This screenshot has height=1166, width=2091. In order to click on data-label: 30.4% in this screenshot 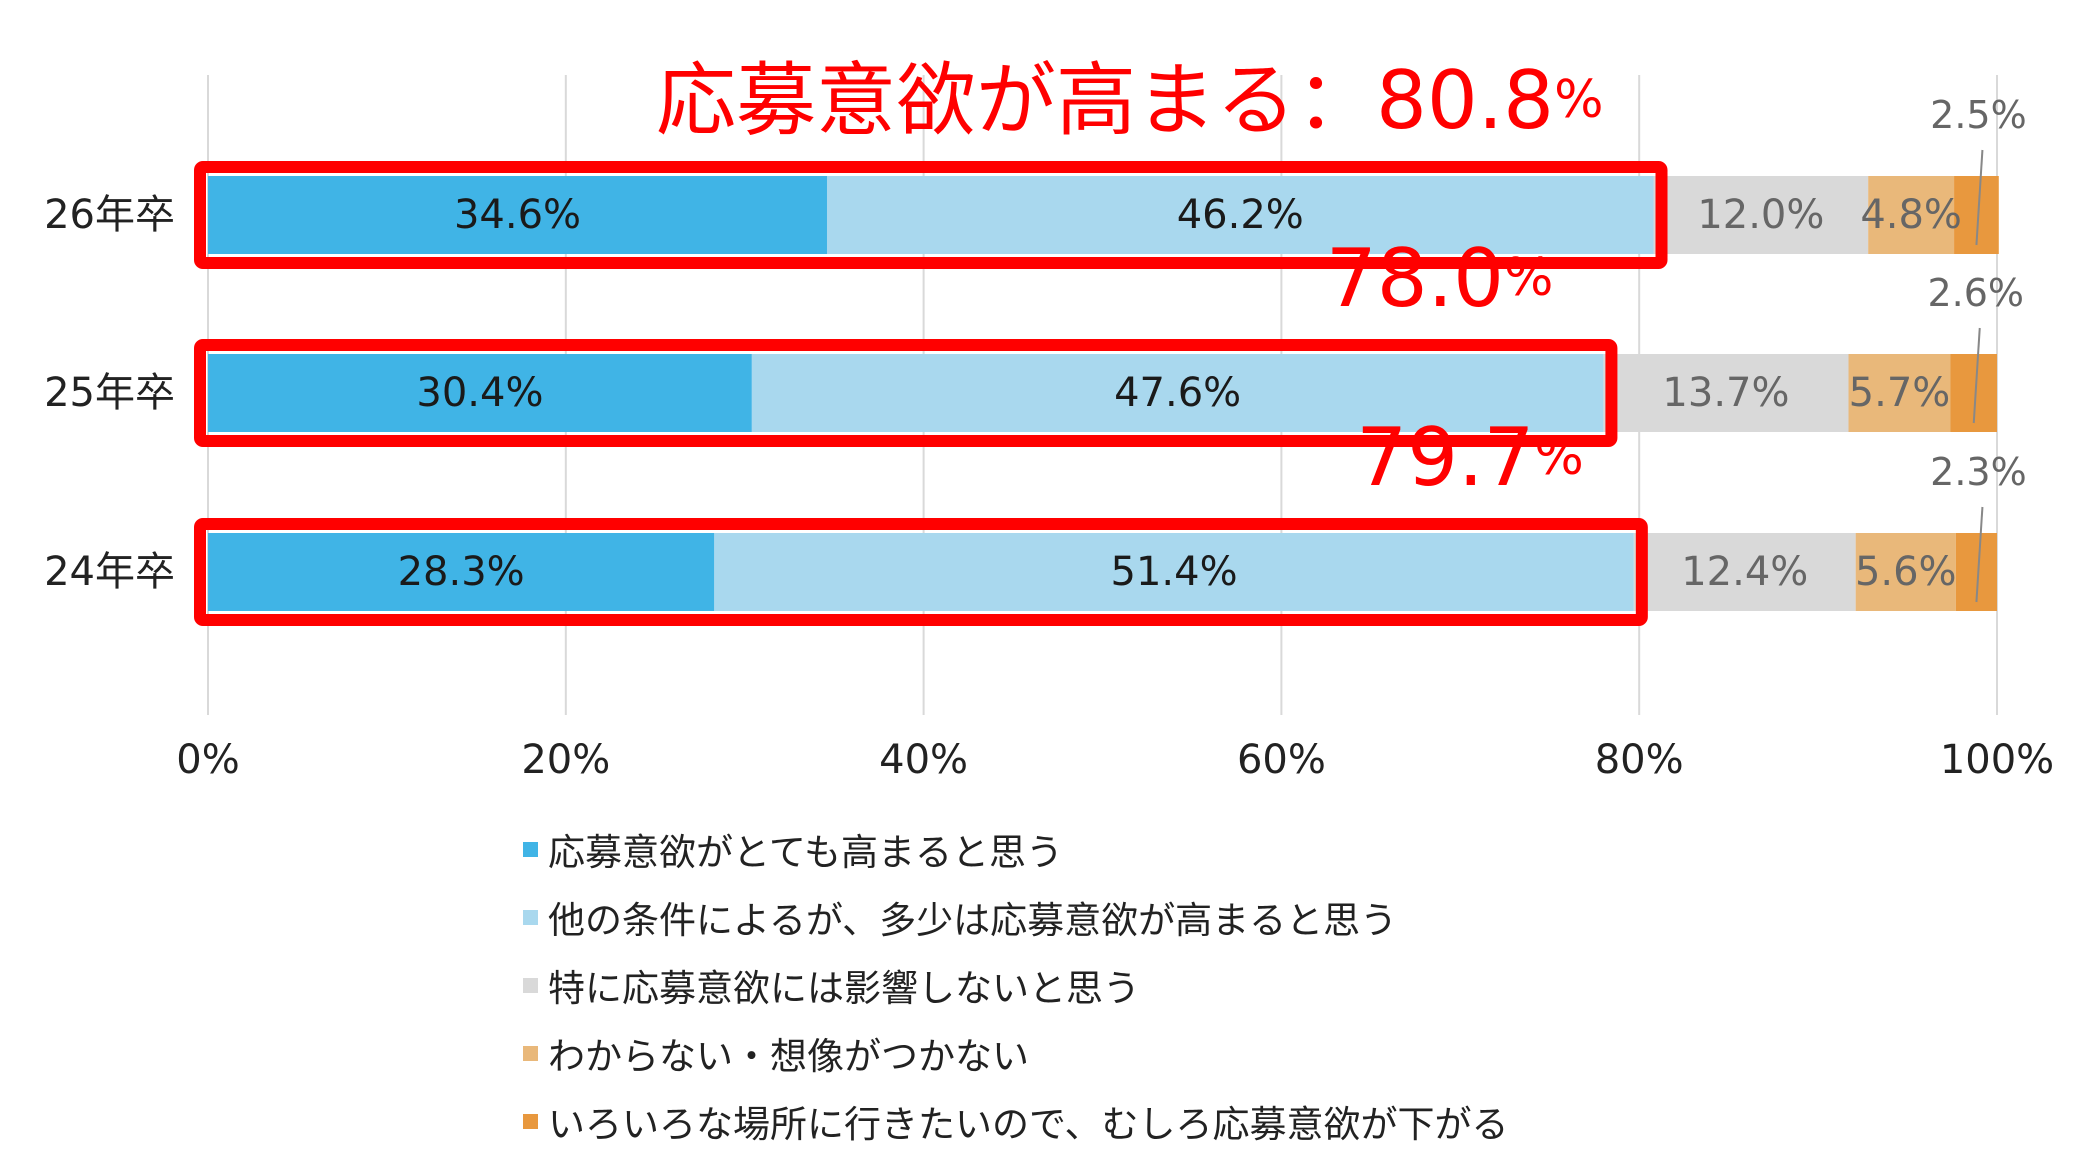, I will do `click(479, 393)`.